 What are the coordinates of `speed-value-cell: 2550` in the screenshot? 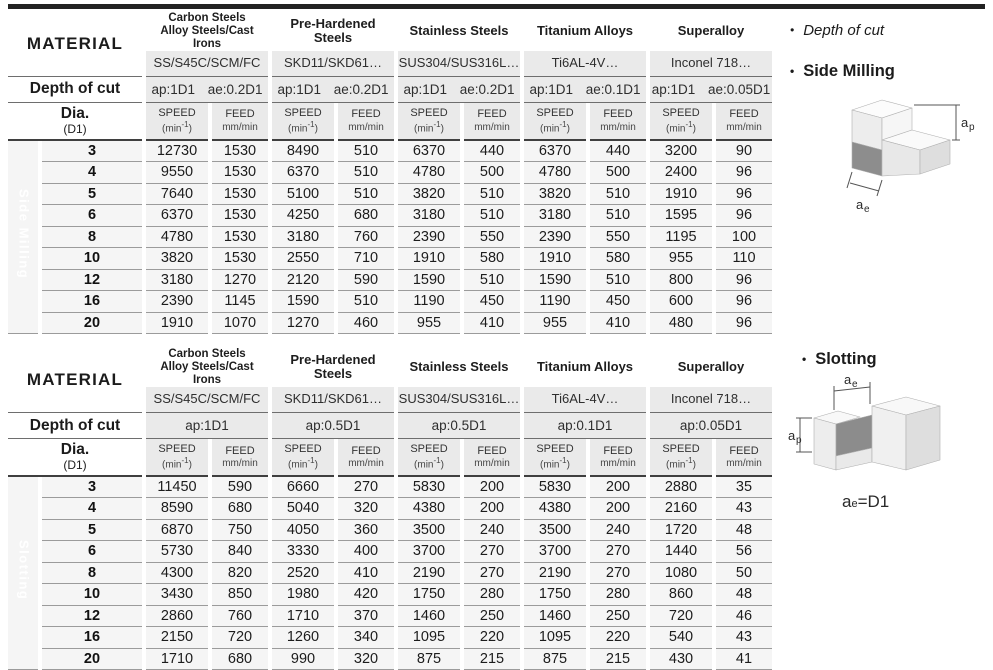 It's located at (303, 259).